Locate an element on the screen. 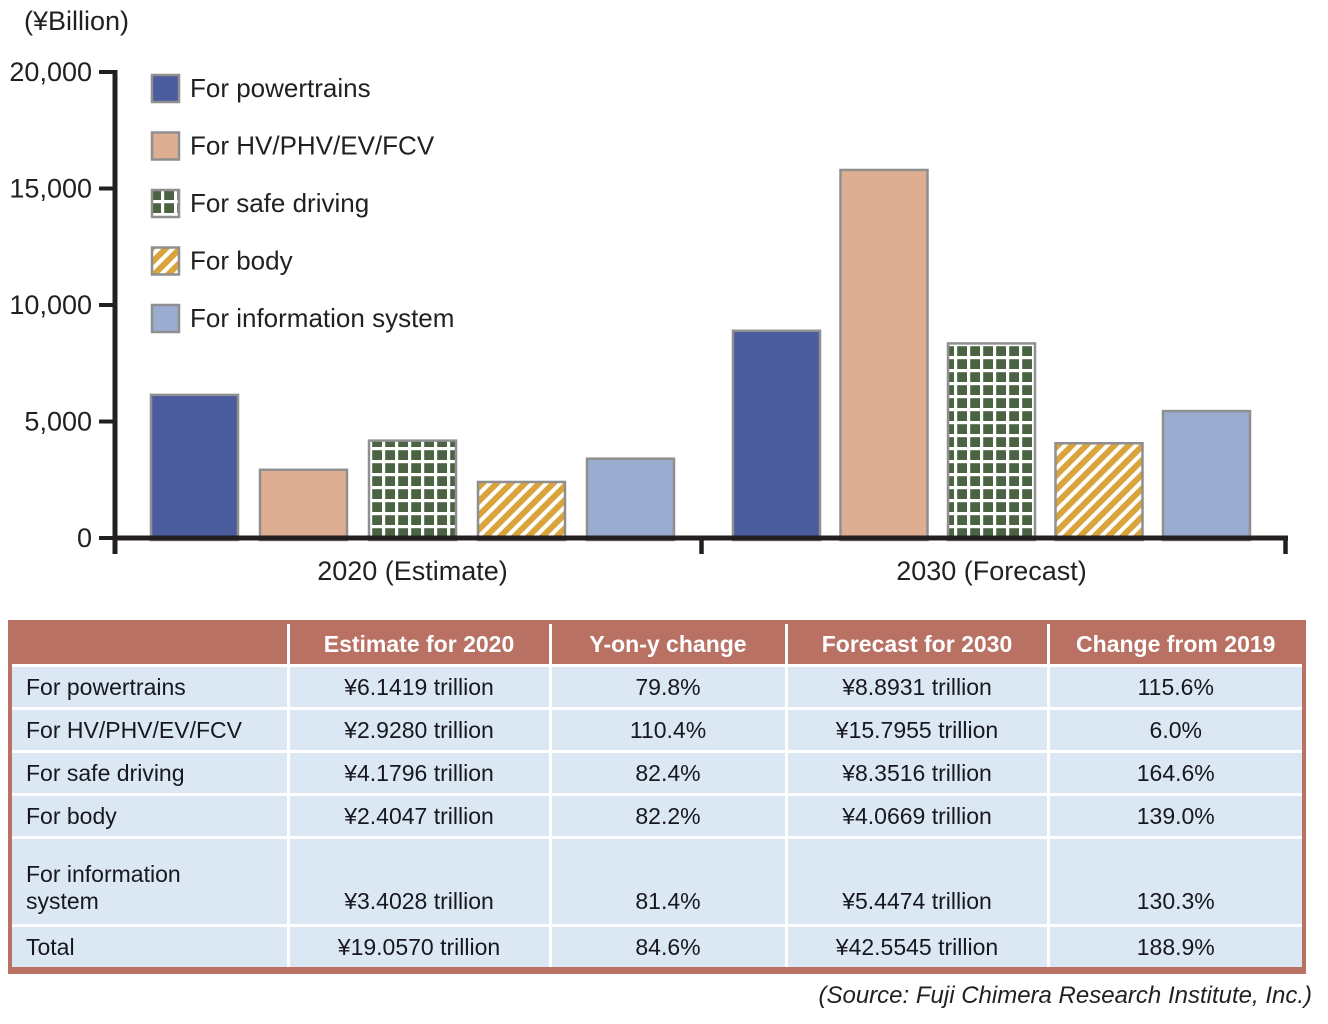  table-cell: ¥5.4474 trillion is located at coordinates (917, 881).